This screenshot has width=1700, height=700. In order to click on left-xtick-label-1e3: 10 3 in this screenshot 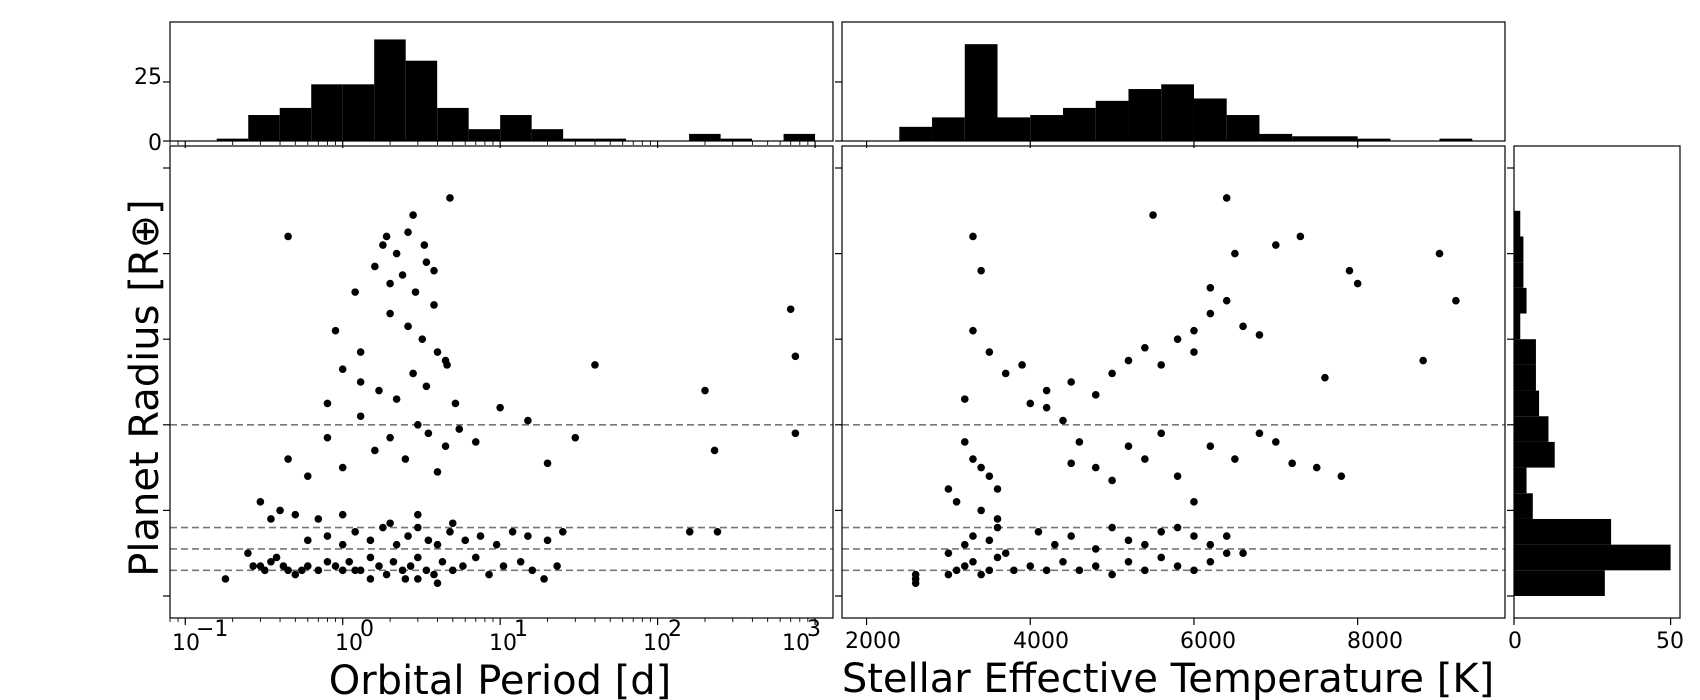, I will do `click(801, 636)`.